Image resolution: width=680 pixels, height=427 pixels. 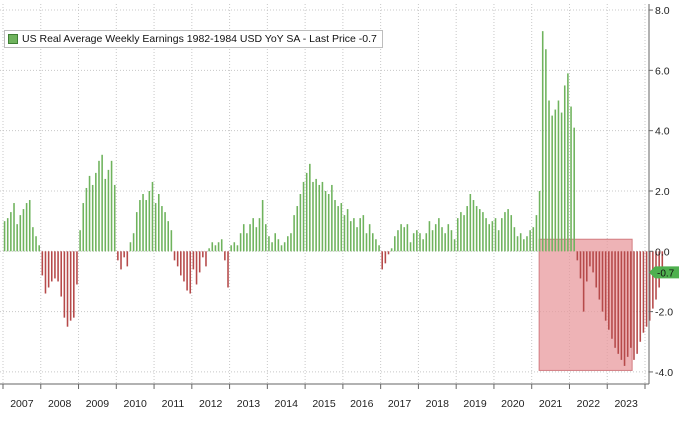 I want to click on y-tick-label: 0.0, so click(x=662, y=252).